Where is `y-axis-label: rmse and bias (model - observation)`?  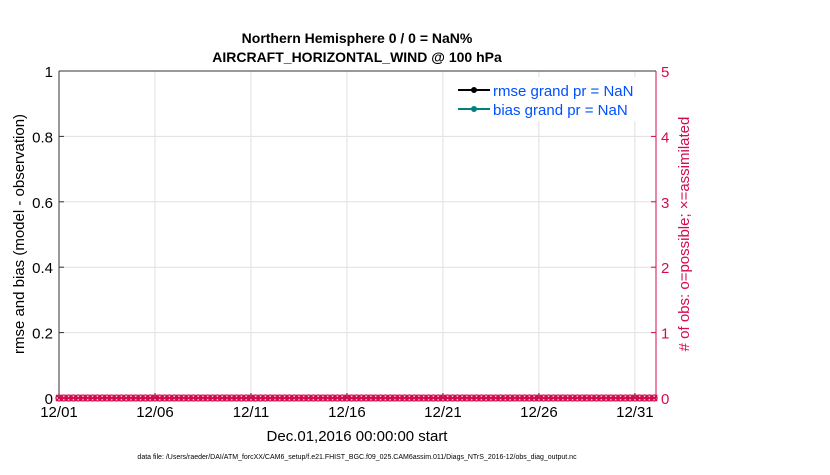 y-axis-label: rmse and bias (model - observation) is located at coordinates (19, 234).